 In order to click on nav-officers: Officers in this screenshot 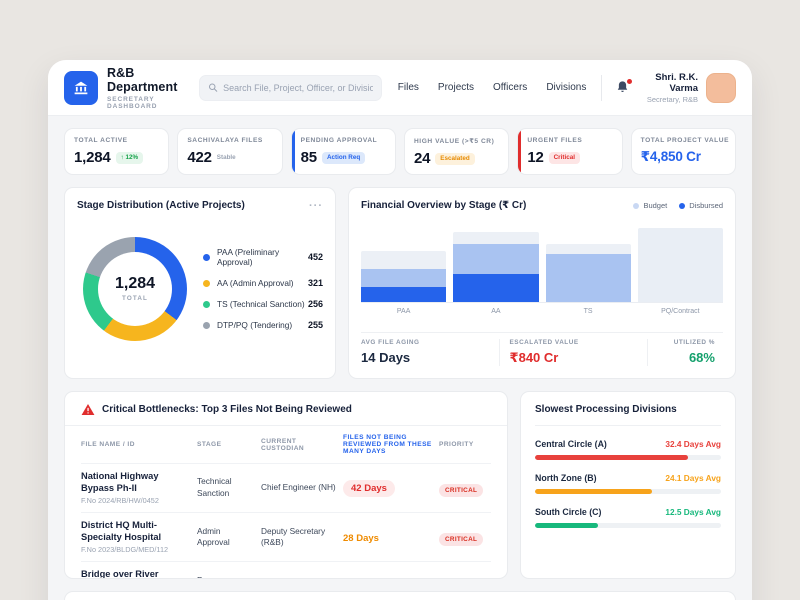, I will do `click(510, 87)`.